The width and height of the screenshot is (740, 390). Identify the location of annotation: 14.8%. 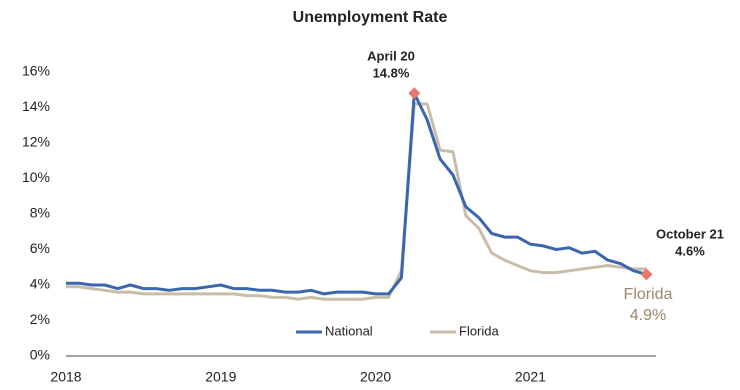
(391, 72).